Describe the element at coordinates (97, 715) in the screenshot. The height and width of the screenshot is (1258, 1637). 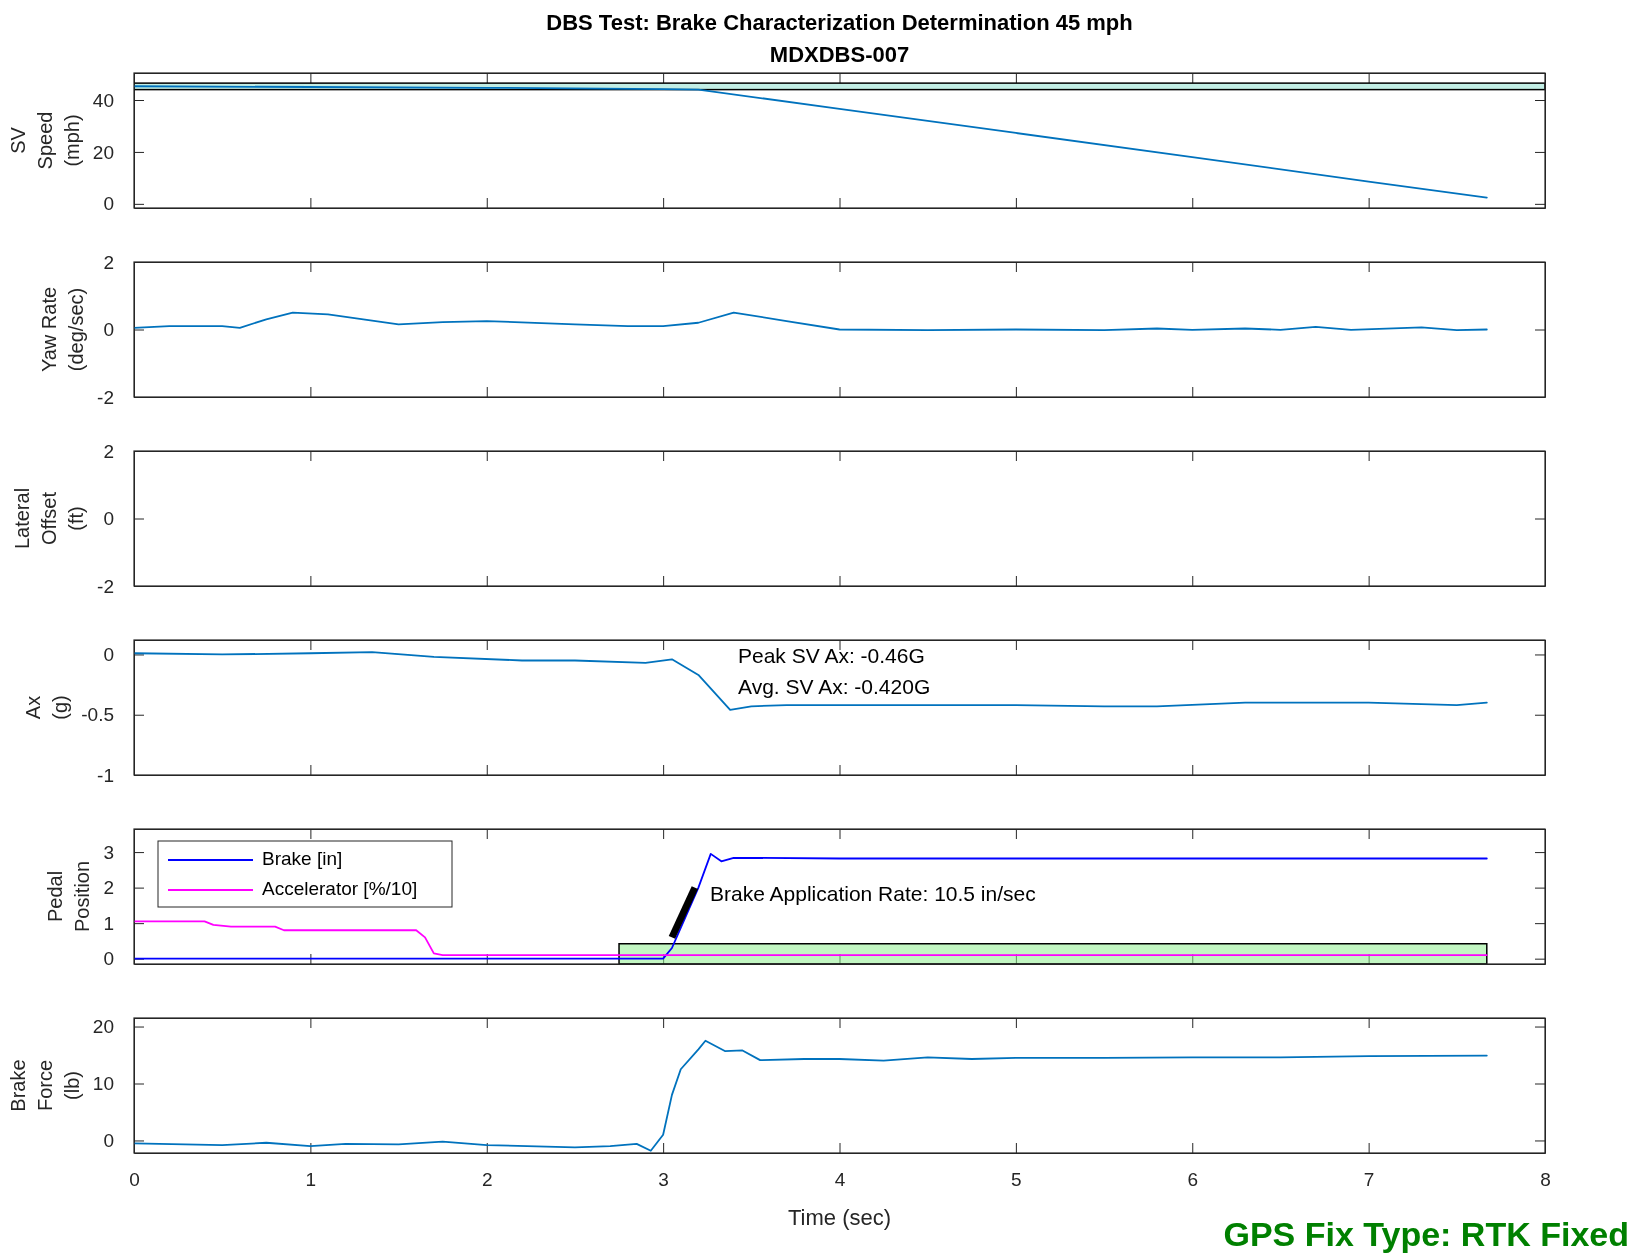
I see `y-tick-label: -0.5` at that location.